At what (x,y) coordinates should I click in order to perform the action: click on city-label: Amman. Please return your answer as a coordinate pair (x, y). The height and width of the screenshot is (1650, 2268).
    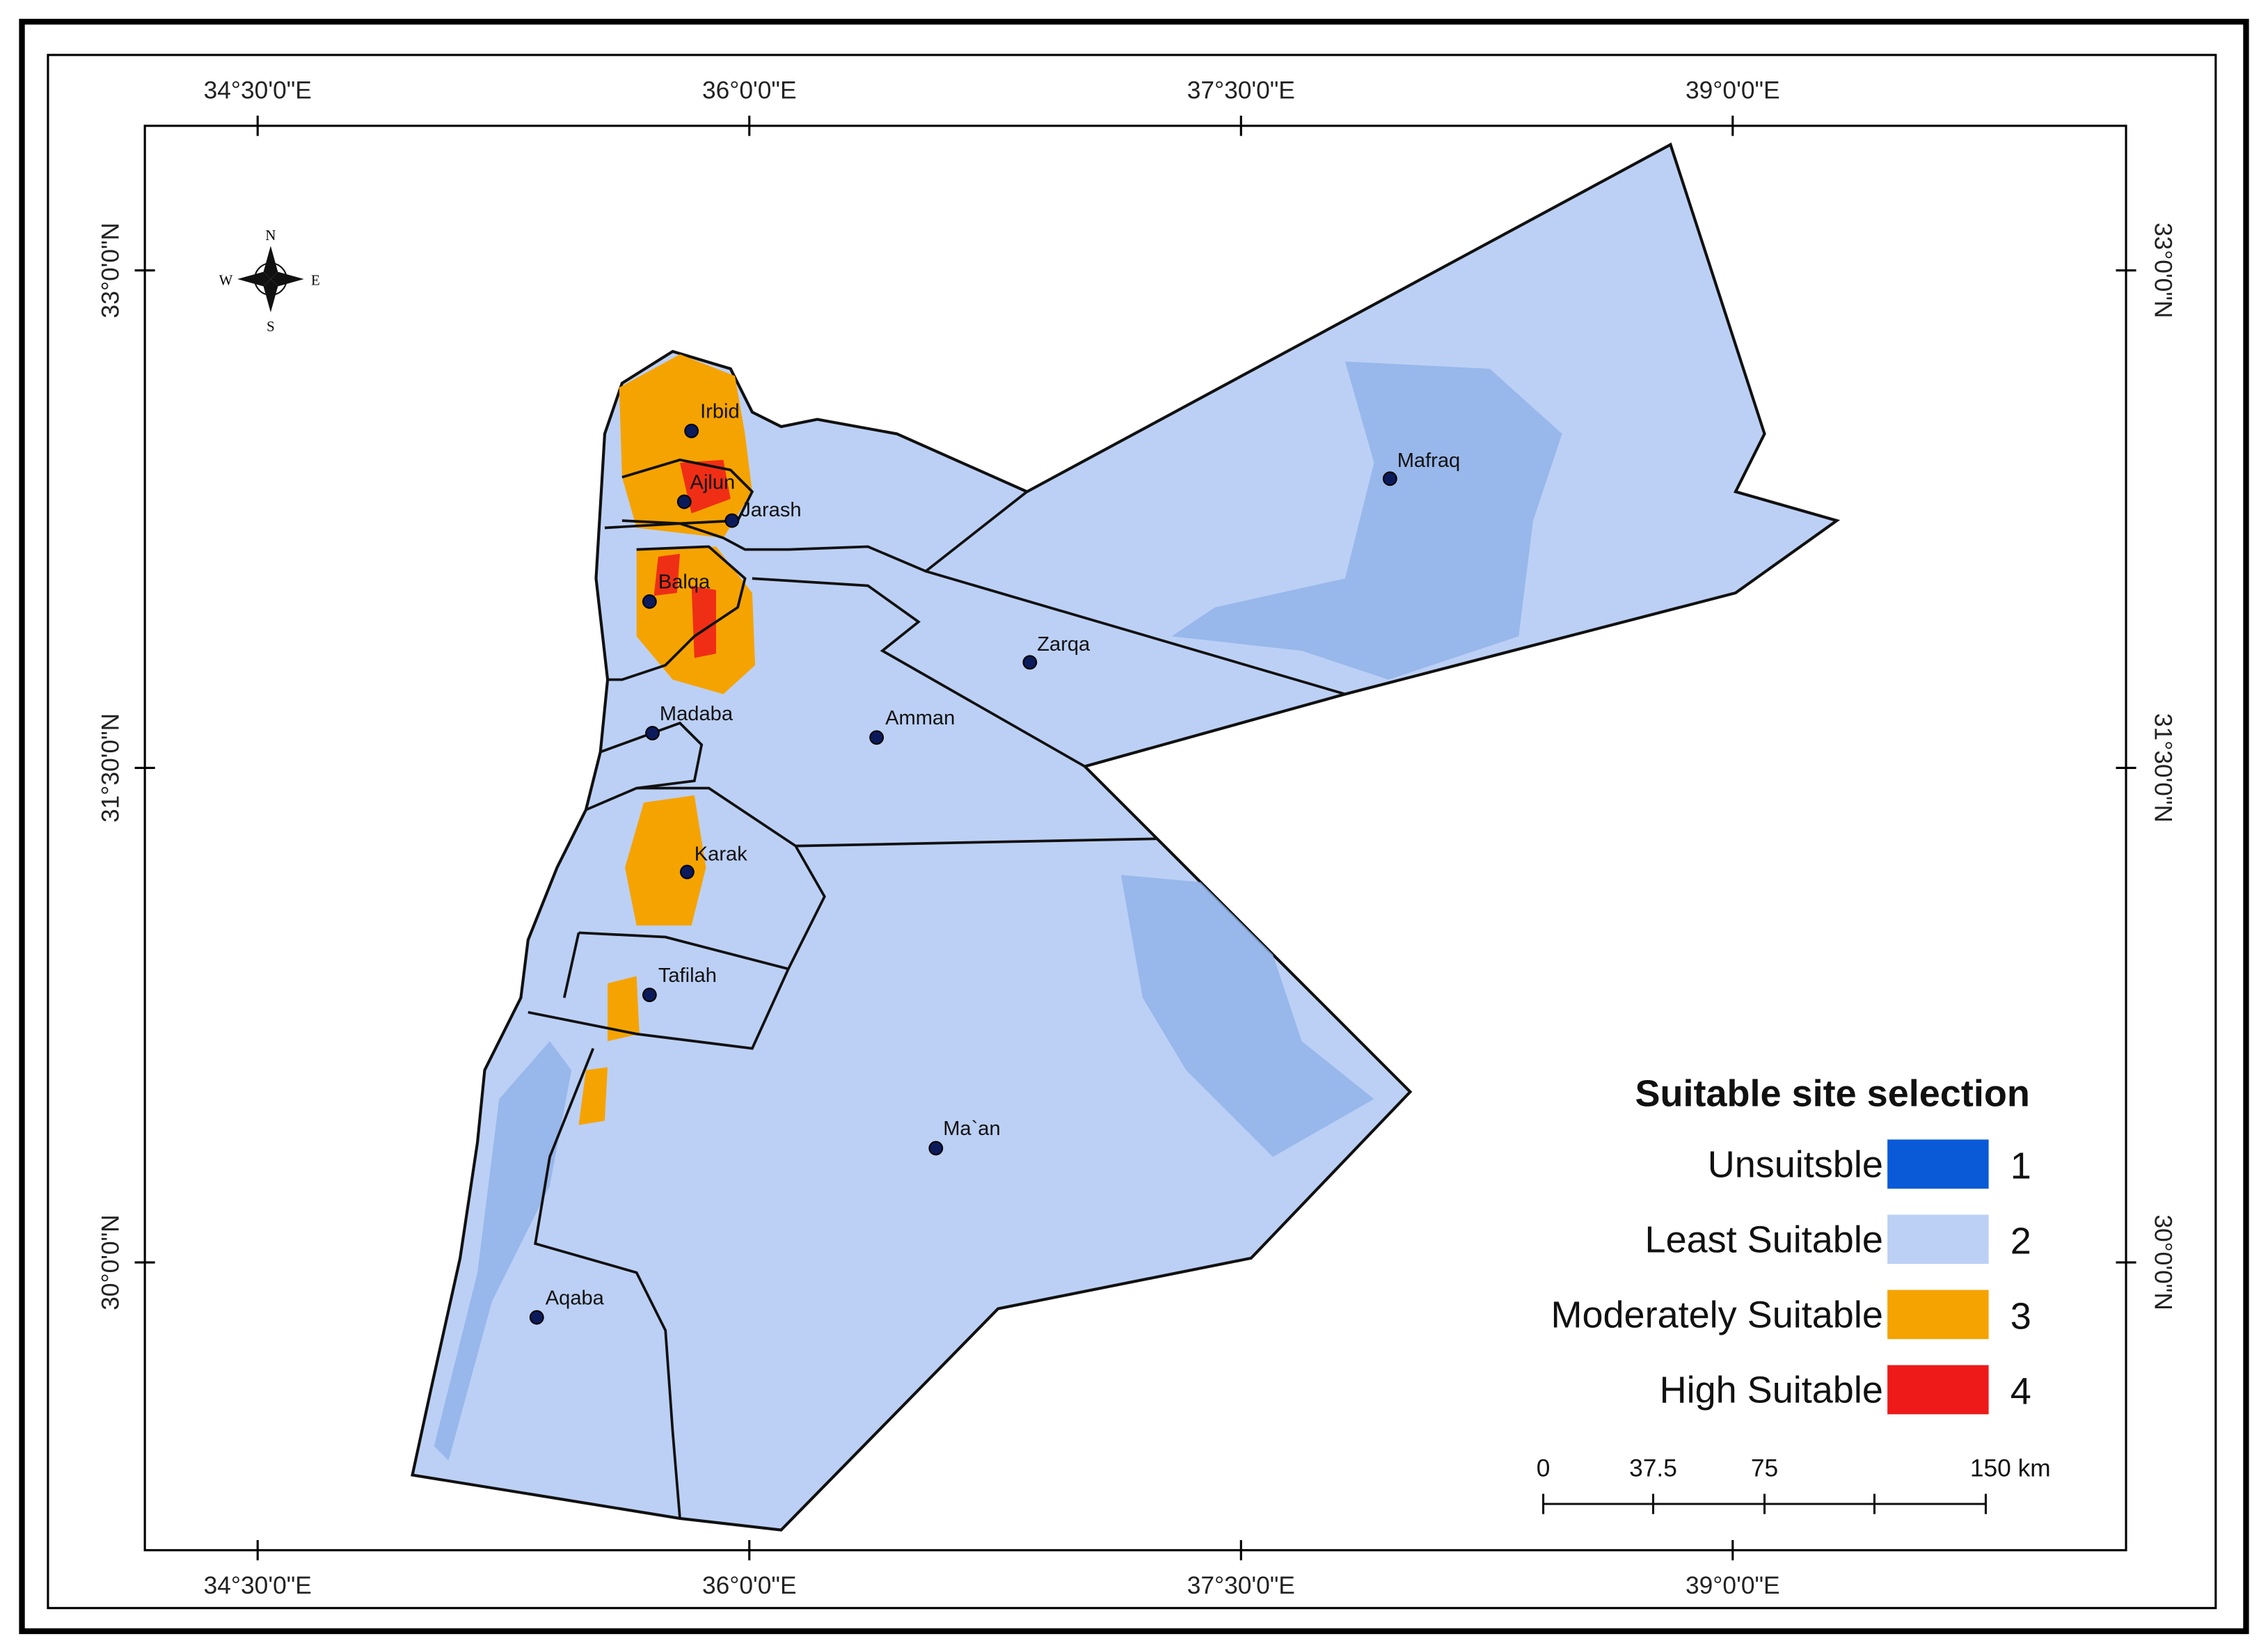
    Looking at the image, I should click on (920, 718).